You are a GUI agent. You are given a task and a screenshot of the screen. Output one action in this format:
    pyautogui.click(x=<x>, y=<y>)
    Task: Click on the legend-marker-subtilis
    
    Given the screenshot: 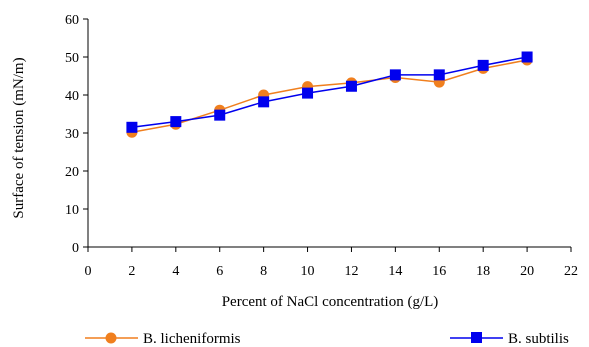 What is the action you would take?
    pyautogui.click(x=476, y=337)
    